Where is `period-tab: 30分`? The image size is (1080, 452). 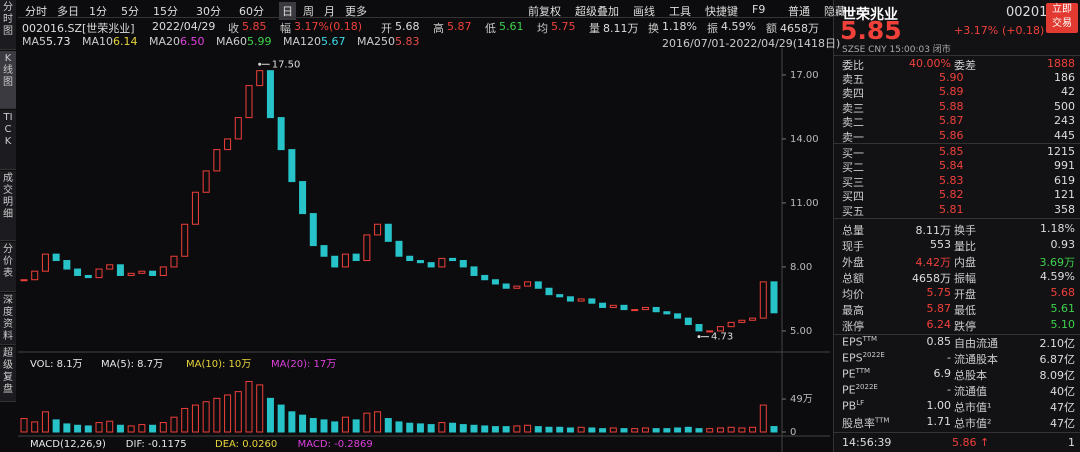
period-tab: 30分 is located at coordinates (208, 11).